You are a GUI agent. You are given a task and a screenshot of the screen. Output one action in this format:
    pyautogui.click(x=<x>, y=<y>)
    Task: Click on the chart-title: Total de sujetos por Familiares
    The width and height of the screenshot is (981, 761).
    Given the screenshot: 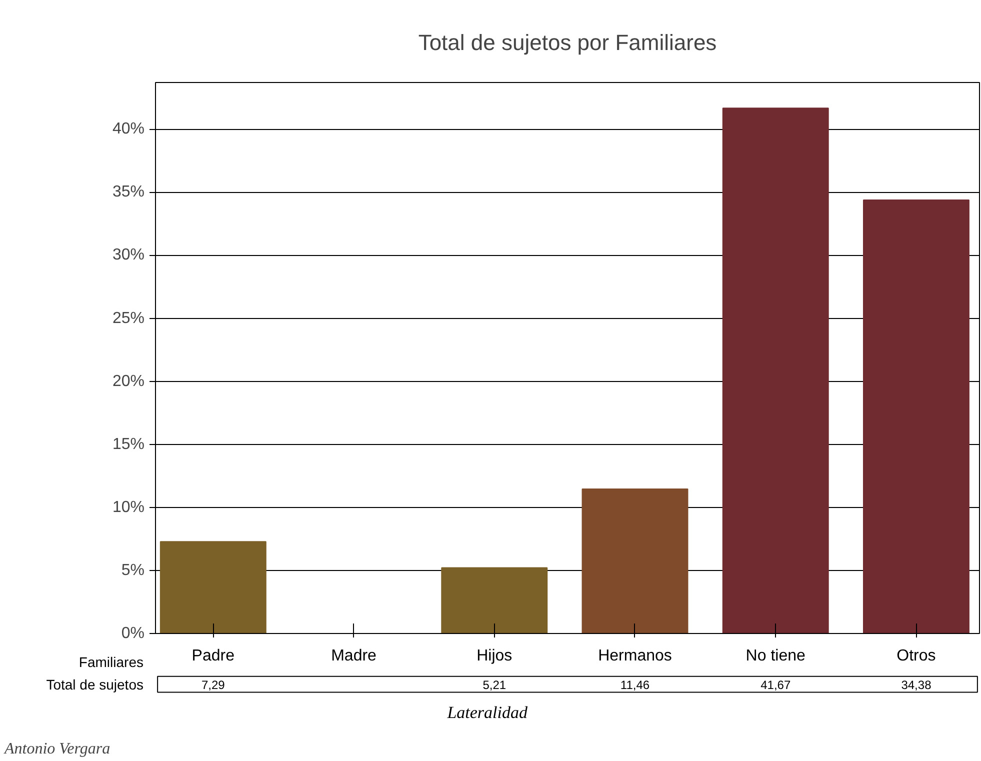 What is the action you would take?
    pyautogui.click(x=567, y=42)
    